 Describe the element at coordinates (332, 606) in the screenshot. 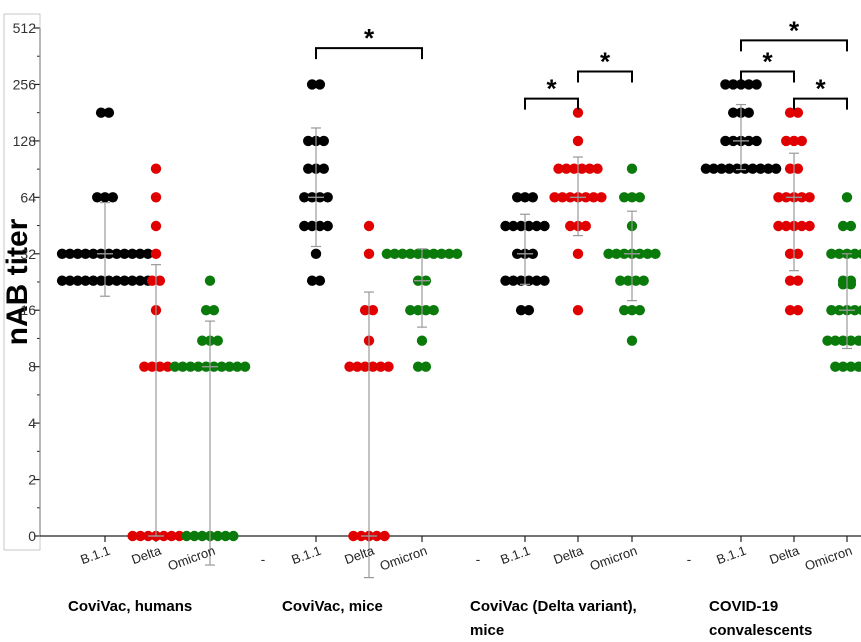

I see `group-label: CoviVac, mice` at that location.